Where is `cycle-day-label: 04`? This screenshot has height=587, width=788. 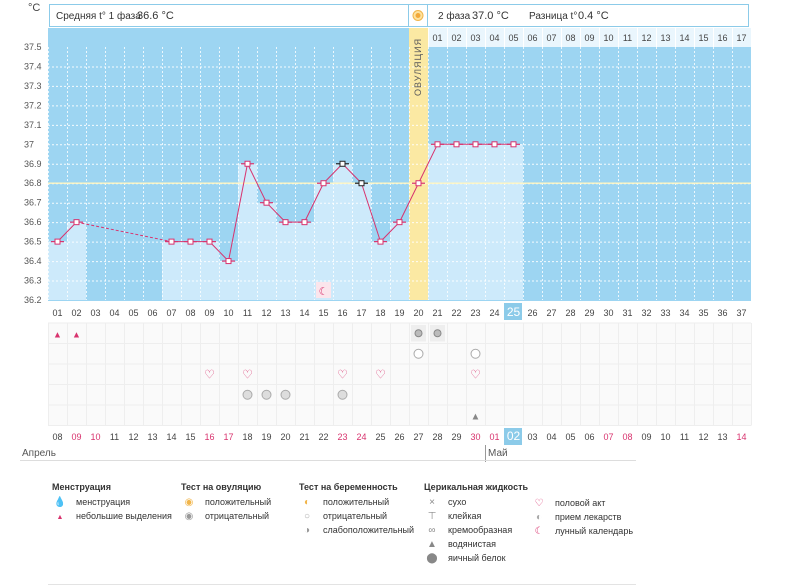 cycle-day-label: 04 is located at coordinates (114, 313).